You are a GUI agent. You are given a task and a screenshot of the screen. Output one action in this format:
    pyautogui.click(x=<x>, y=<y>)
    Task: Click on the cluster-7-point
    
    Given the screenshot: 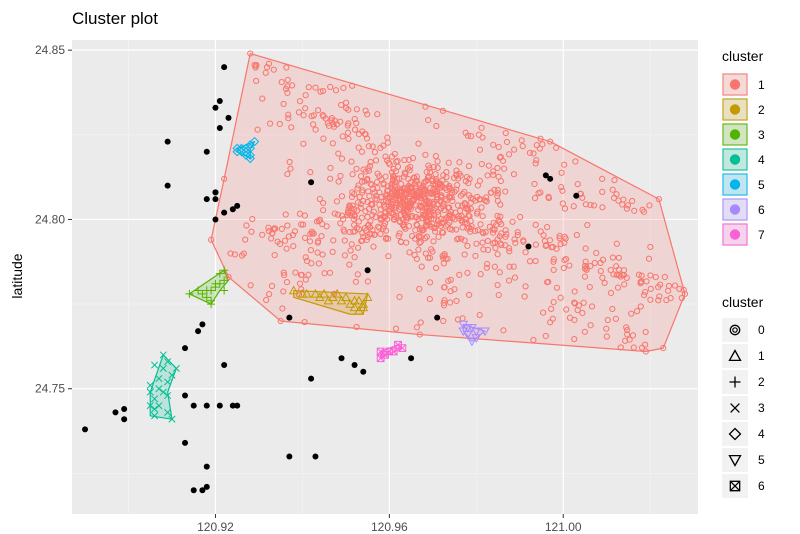 What is the action you would take?
    pyautogui.click(x=402, y=348)
    